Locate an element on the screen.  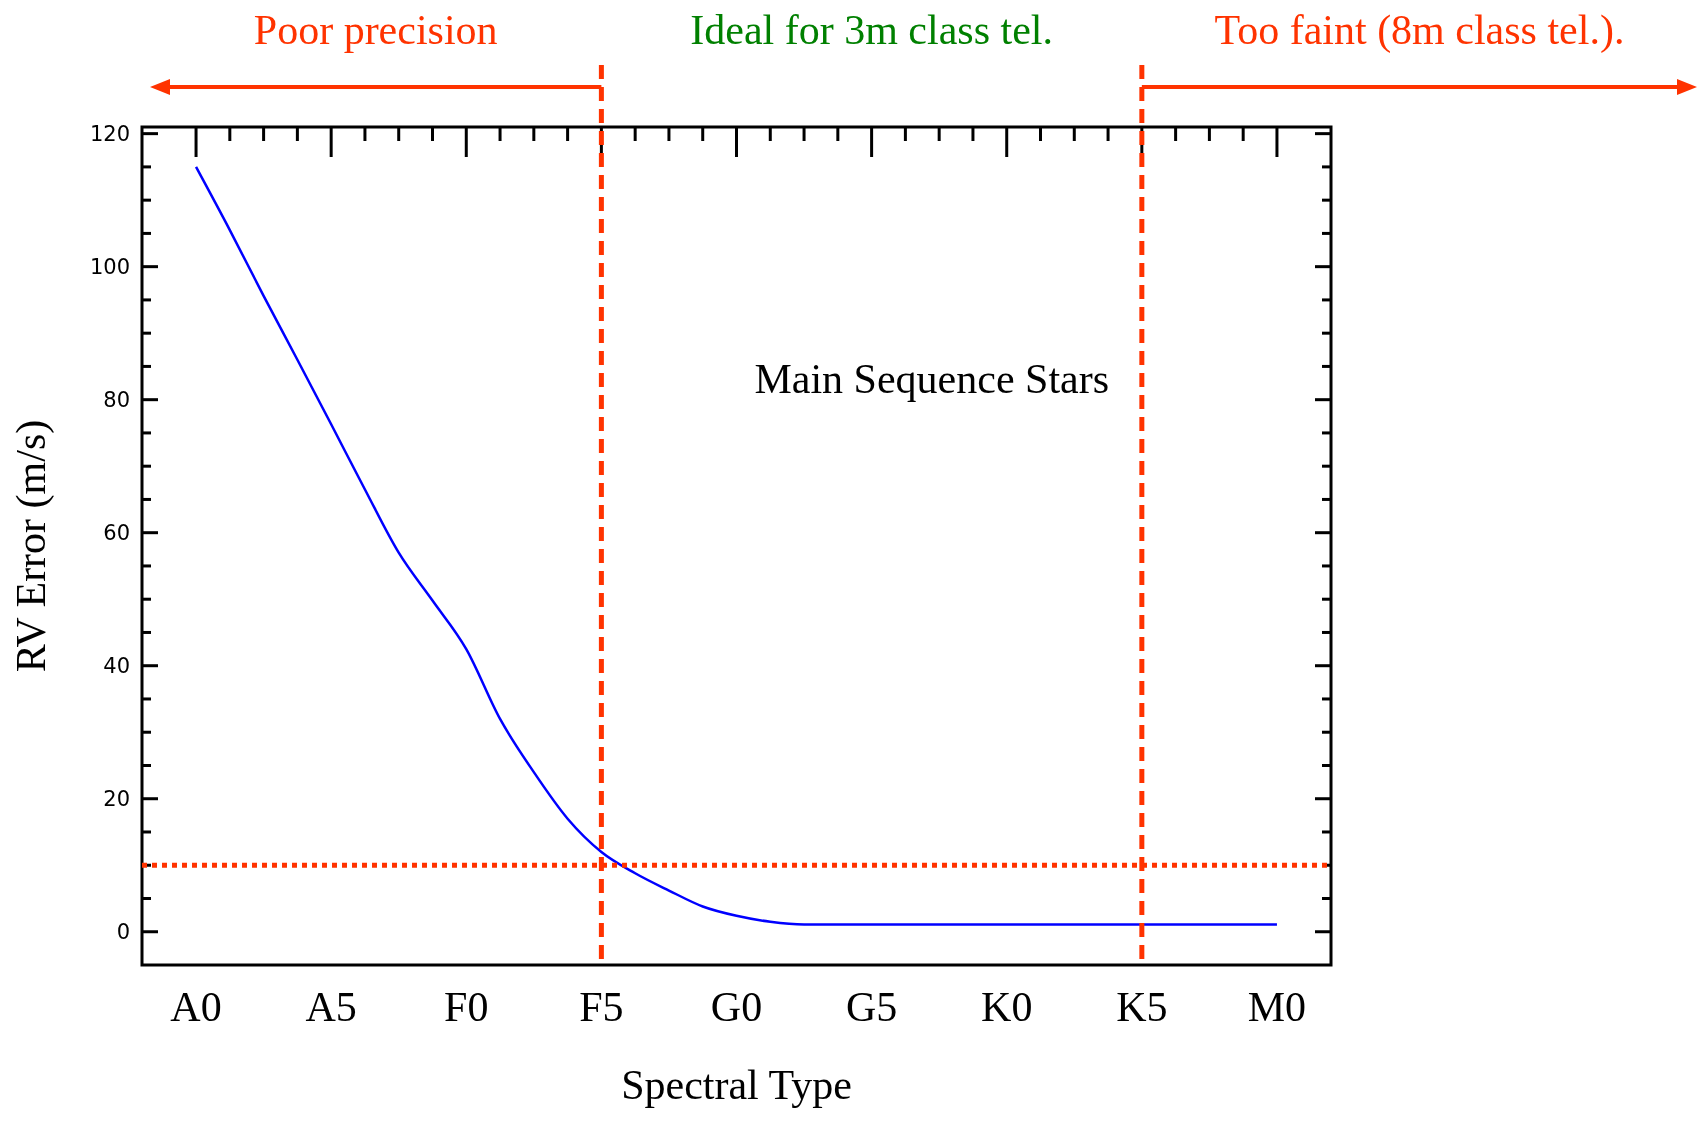
y-tick-label: 40 is located at coordinates (116, 666).